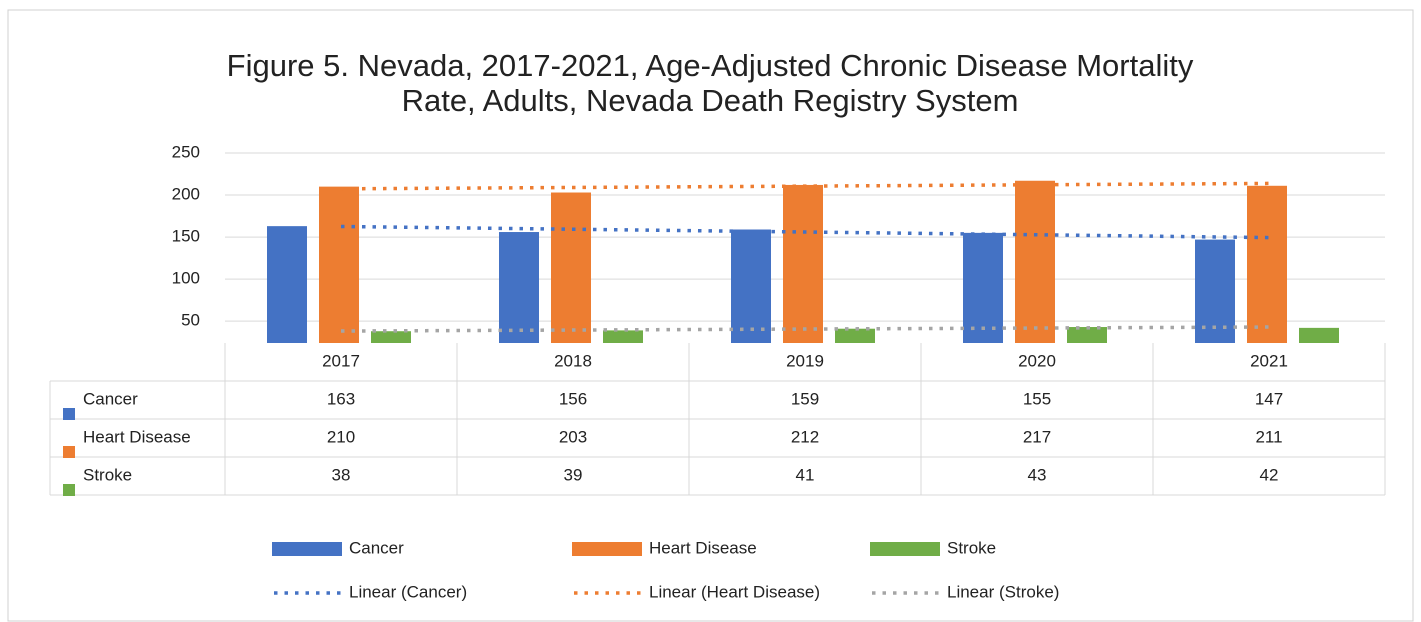  Describe the element at coordinates (805, 398) in the screenshot. I see `table-cell: 159` at that location.